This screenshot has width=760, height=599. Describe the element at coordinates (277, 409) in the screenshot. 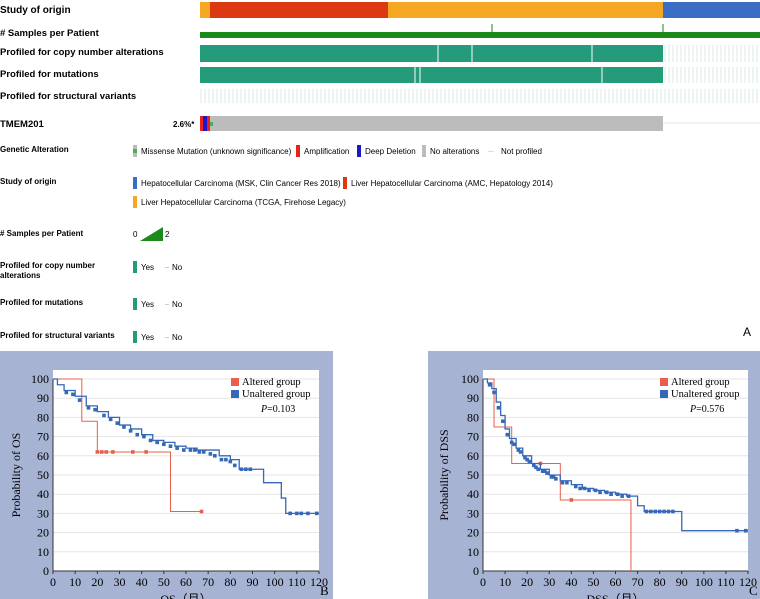

I see `p-value-label: P=0.103` at that location.